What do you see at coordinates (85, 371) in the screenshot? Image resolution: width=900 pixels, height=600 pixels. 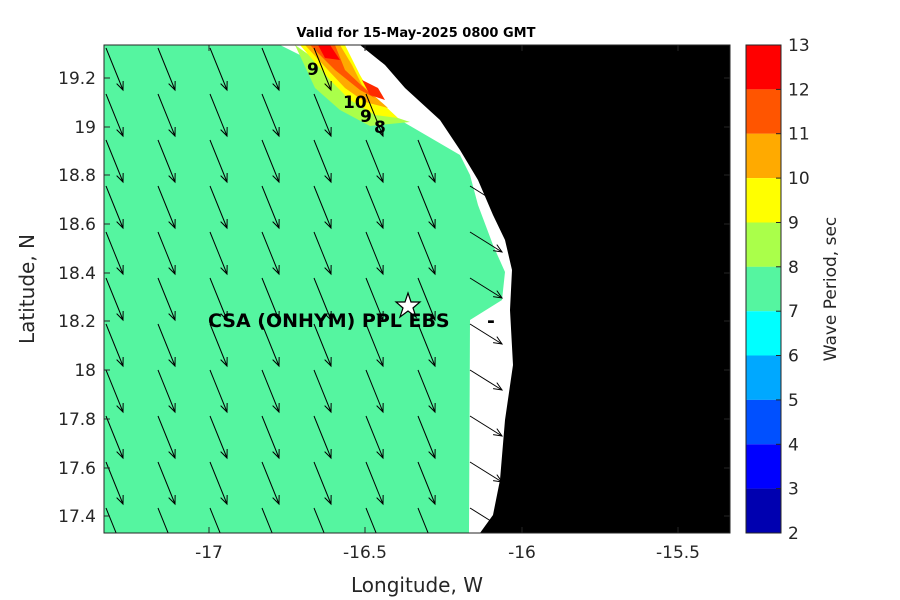 I see `y-tick-label: 18` at bounding box center [85, 371].